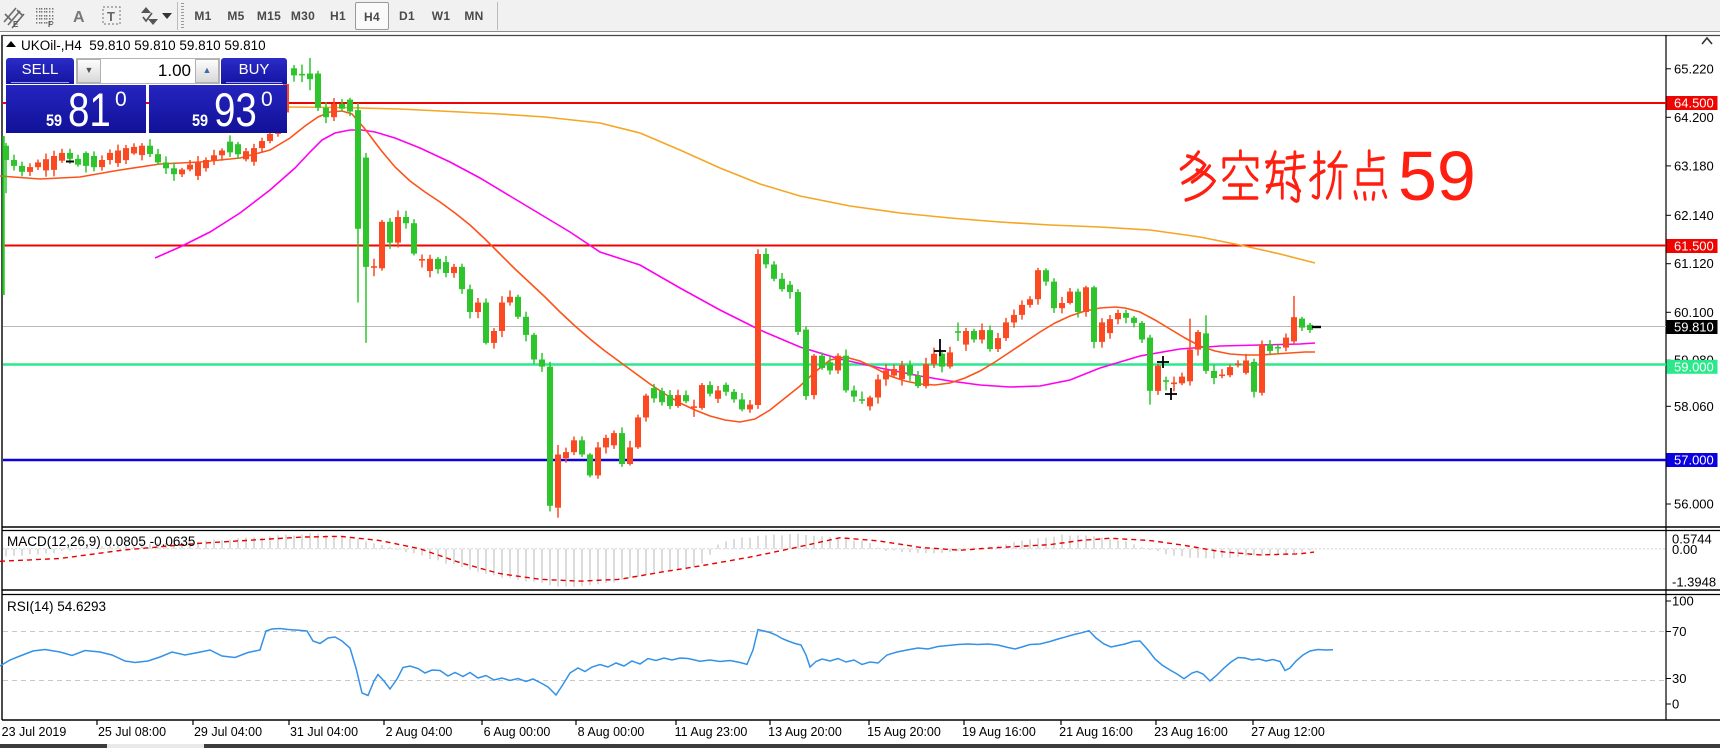  Describe the element at coordinates (34, 732) in the screenshot. I see `svg-text: 23 Jul 2019` at that location.